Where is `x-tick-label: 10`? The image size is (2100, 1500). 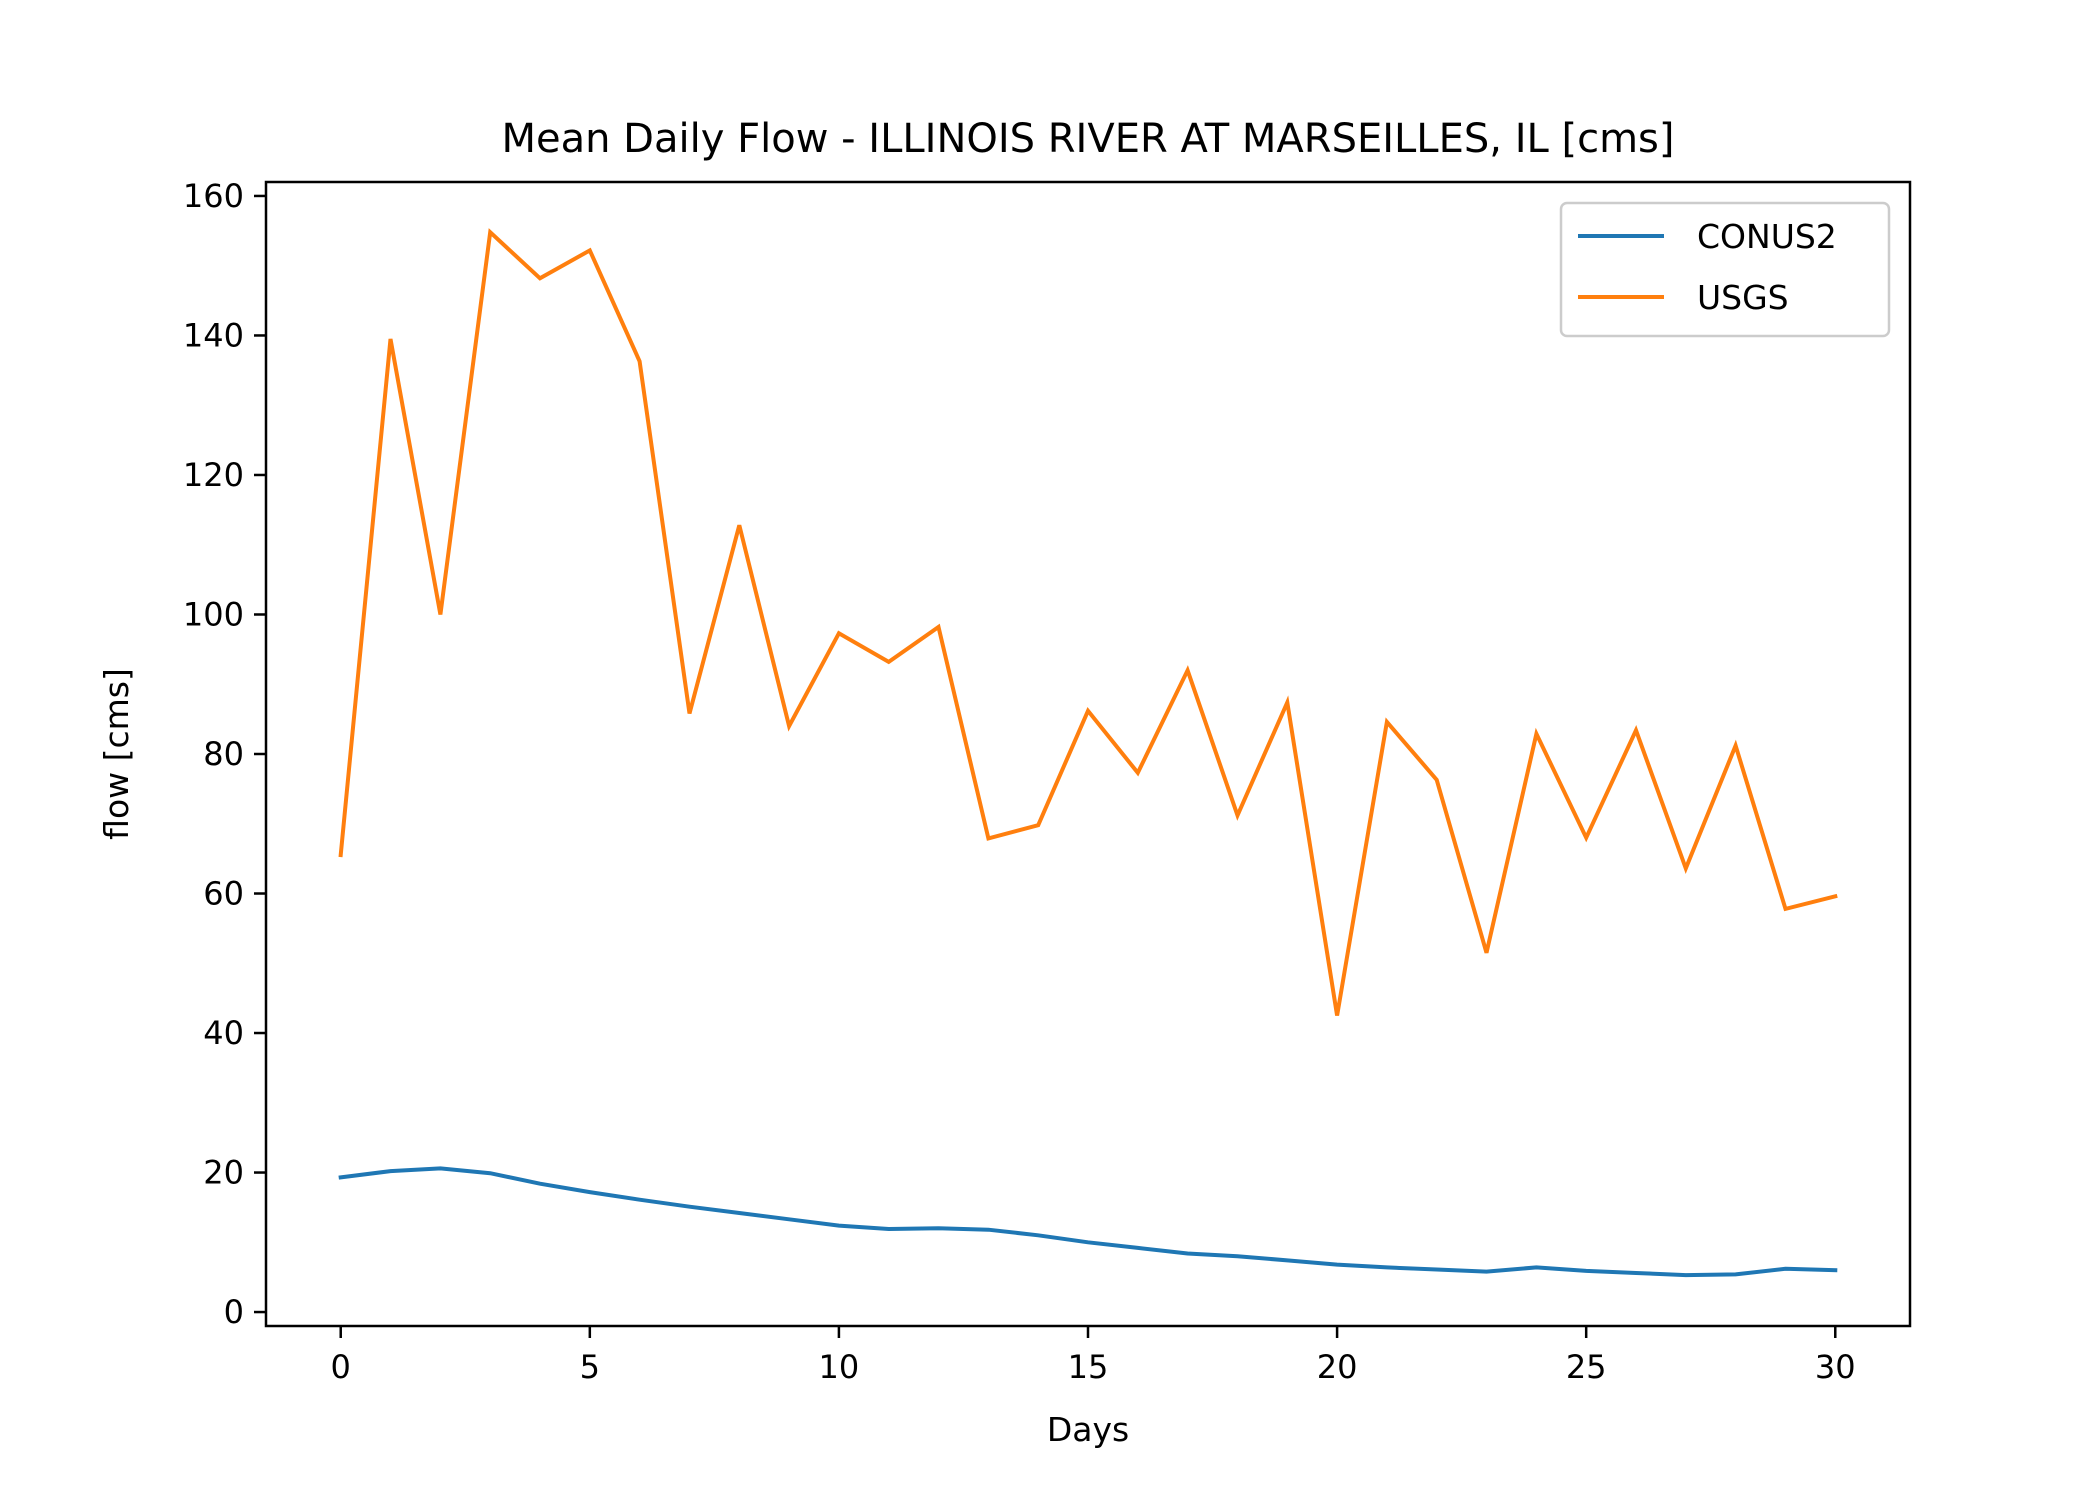 x-tick-label: 10 is located at coordinates (839, 1367).